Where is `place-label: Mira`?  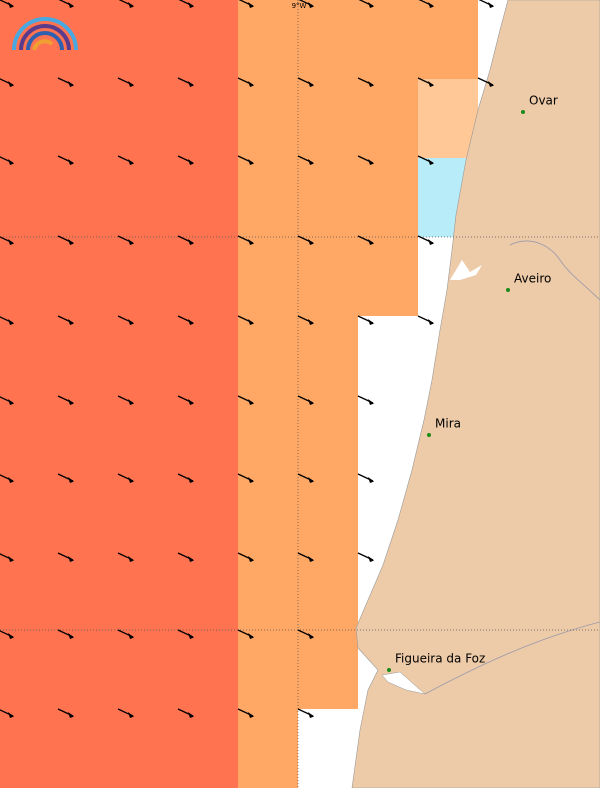
place-label: Mira is located at coordinates (448, 424).